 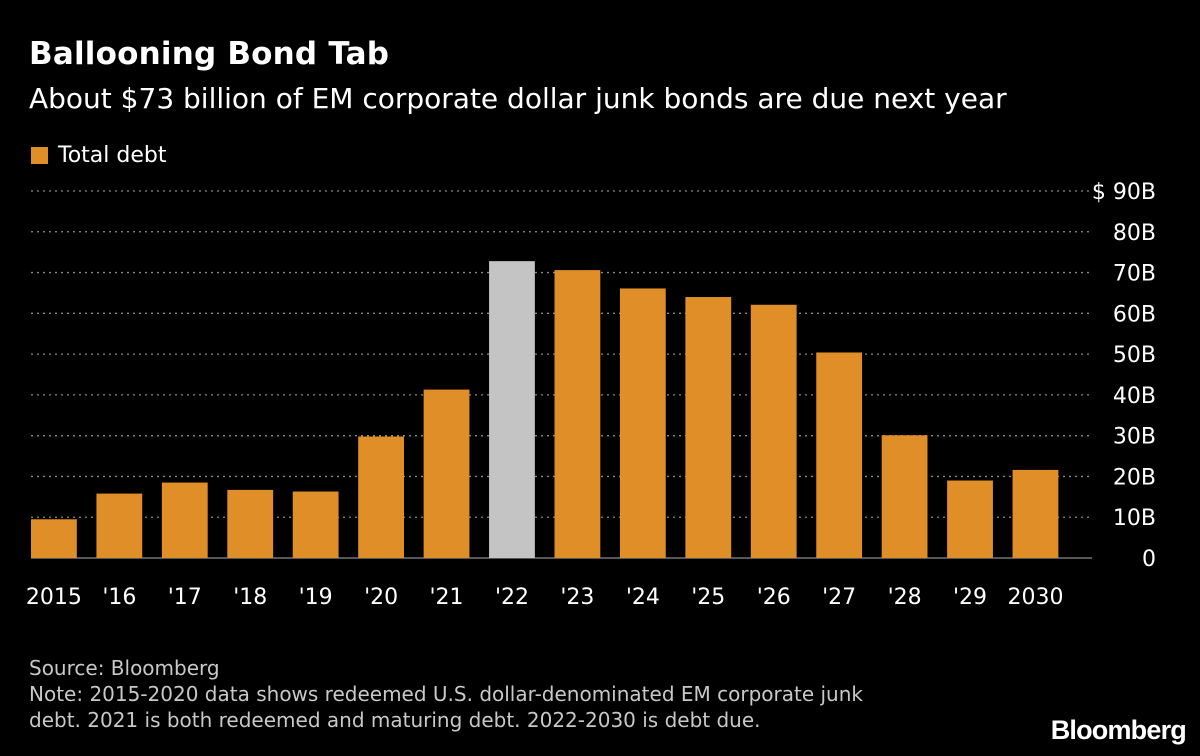 I want to click on legend: Total debt, so click(x=98, y=155).